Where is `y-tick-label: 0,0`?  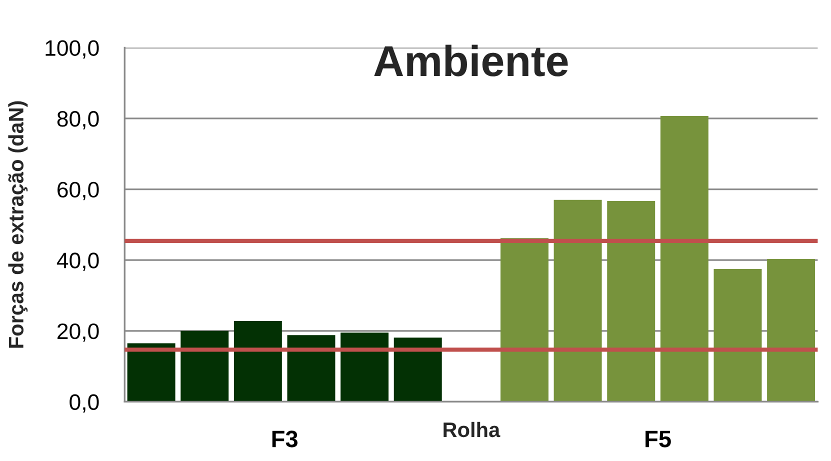
y-tick-label: 0,0 is located at coordinates (84, 403).